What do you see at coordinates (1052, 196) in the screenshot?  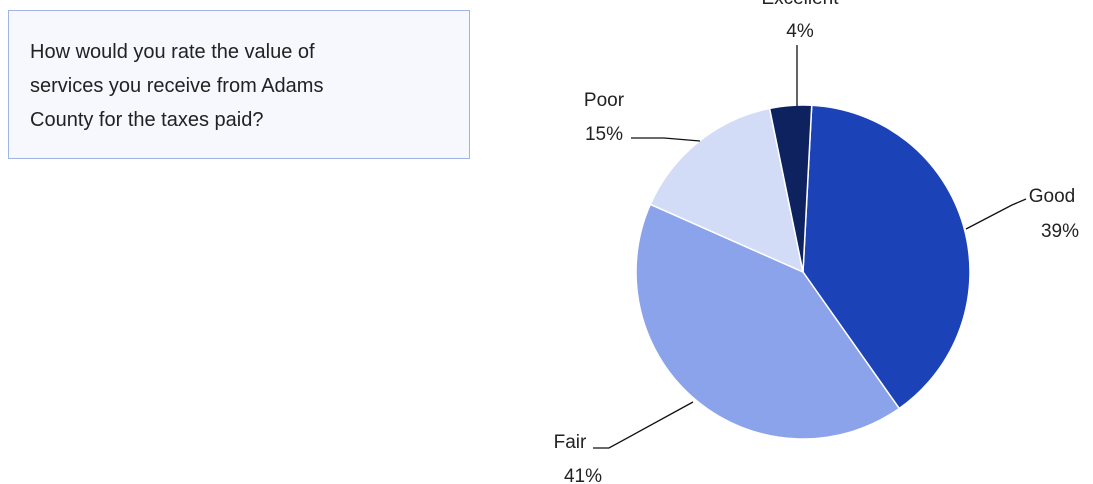 I see `slice-label: Good` at bounding box center [1052, 196].